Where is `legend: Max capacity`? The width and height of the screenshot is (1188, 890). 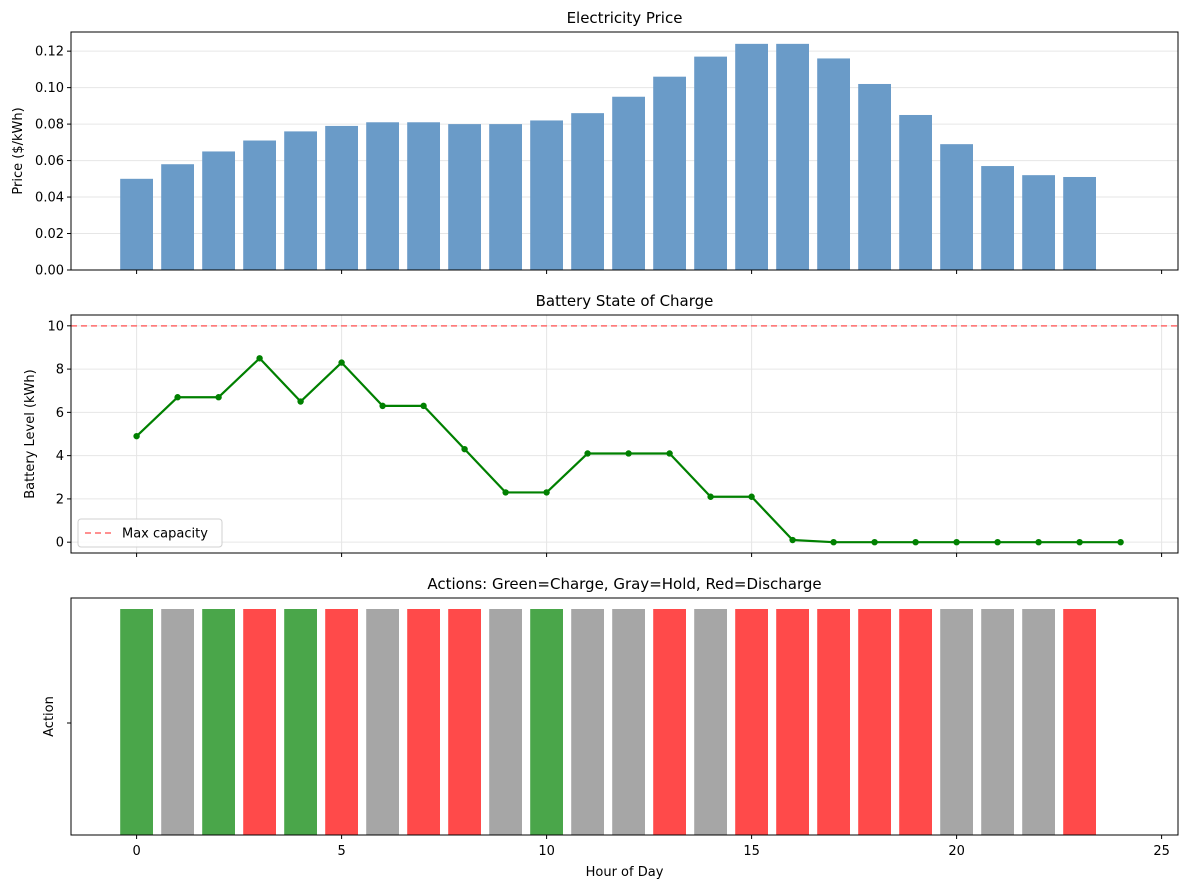 legend: Max capacity is located at coordinates (150, 533).